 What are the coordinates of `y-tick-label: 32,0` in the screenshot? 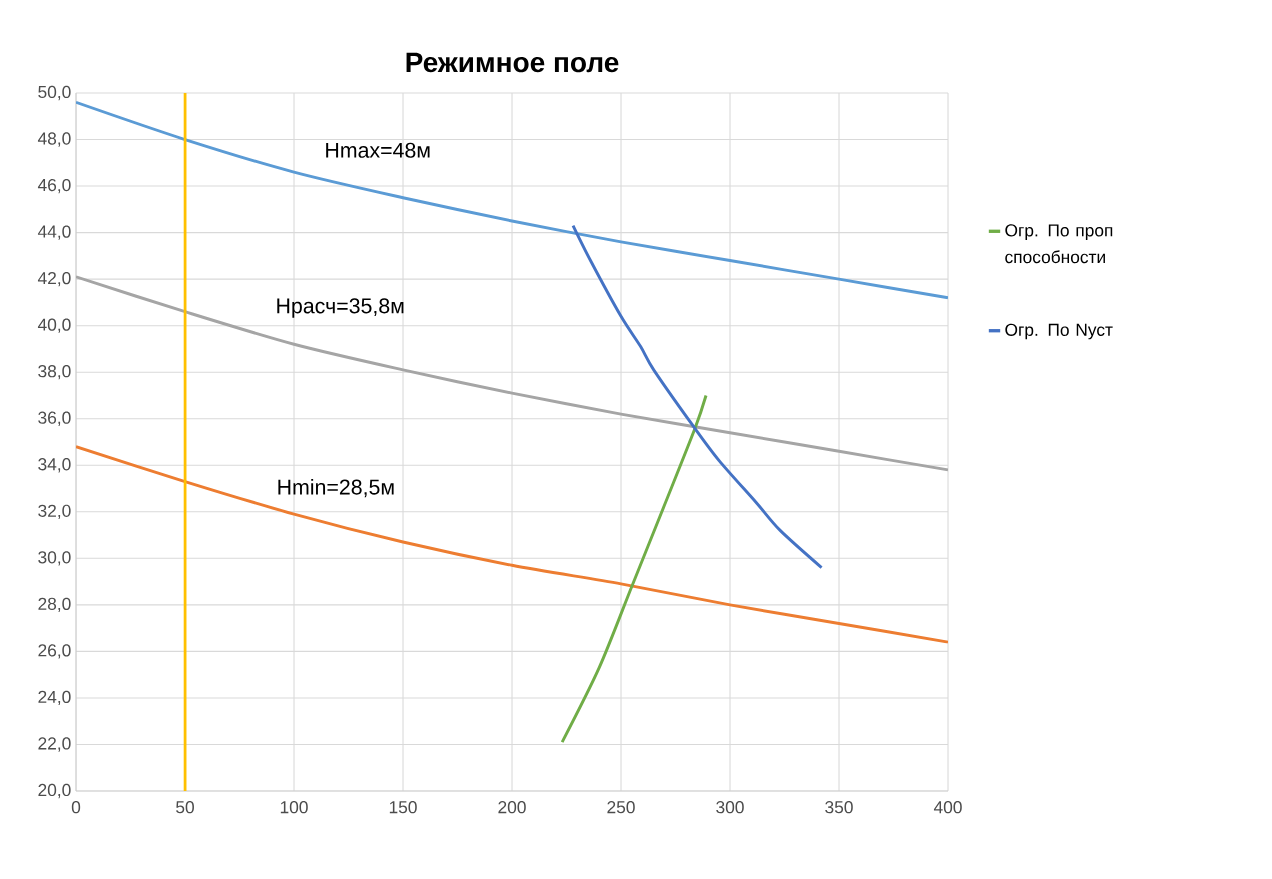 It's located at (54, 511).